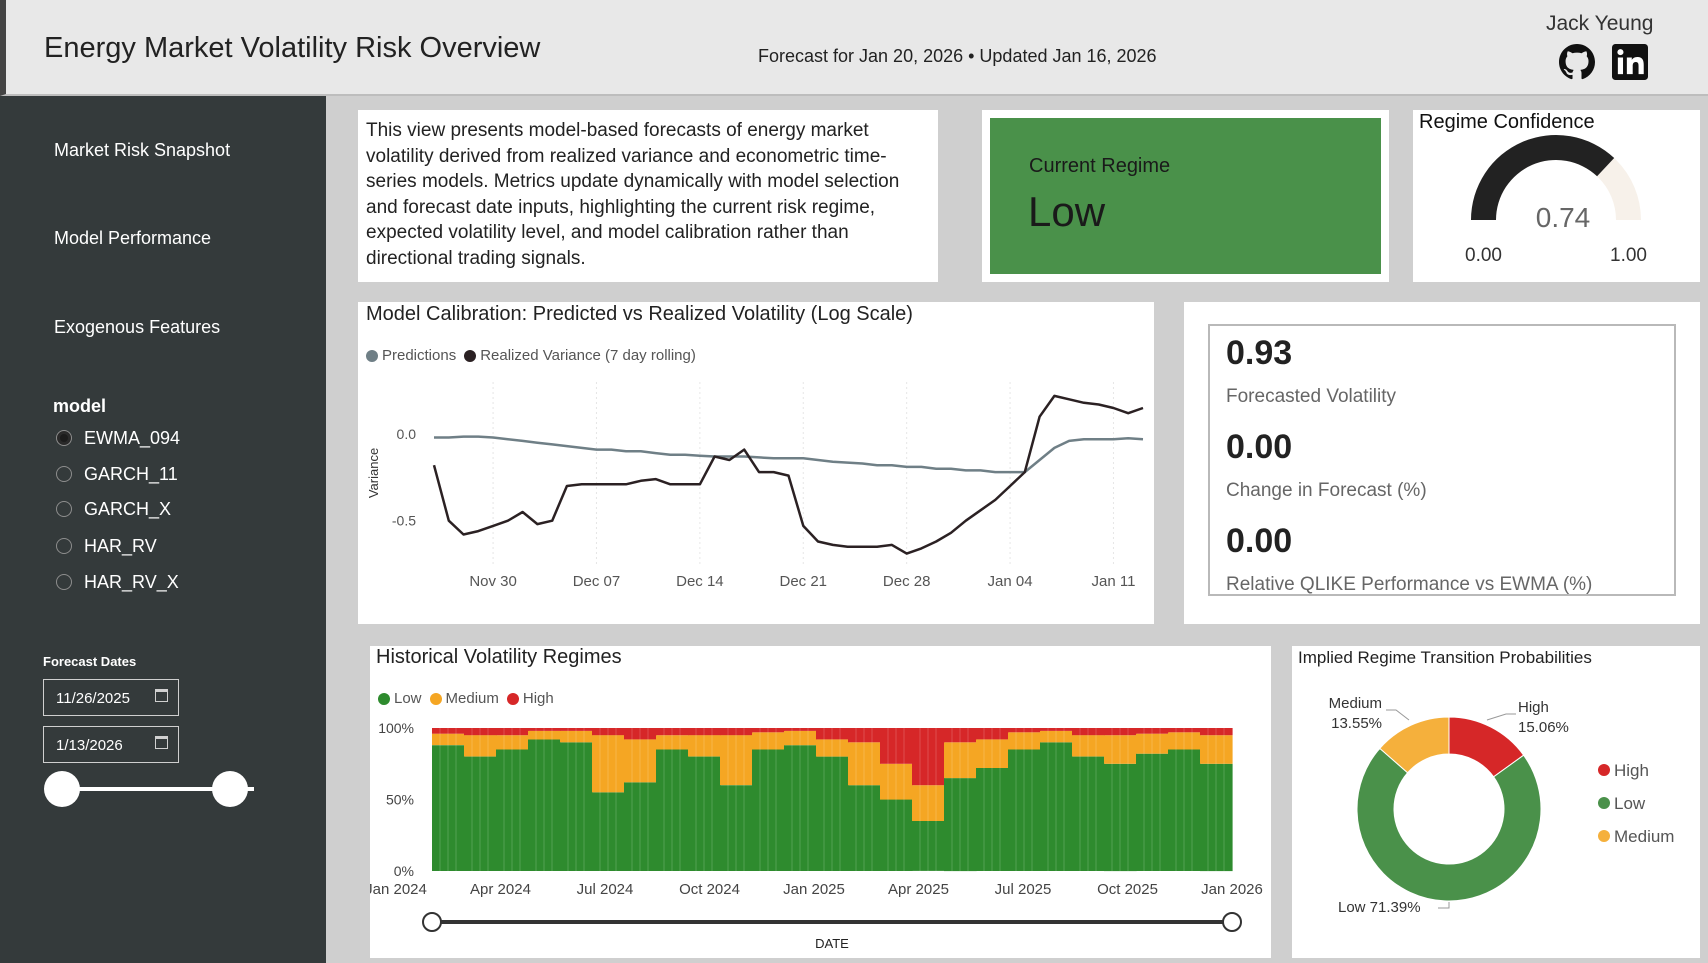 The height and width of the screenshot is (963, 1708). Describe the element at coordinates (400, 698) in the screenshot. I see `legend-item-low: Low` at that location.